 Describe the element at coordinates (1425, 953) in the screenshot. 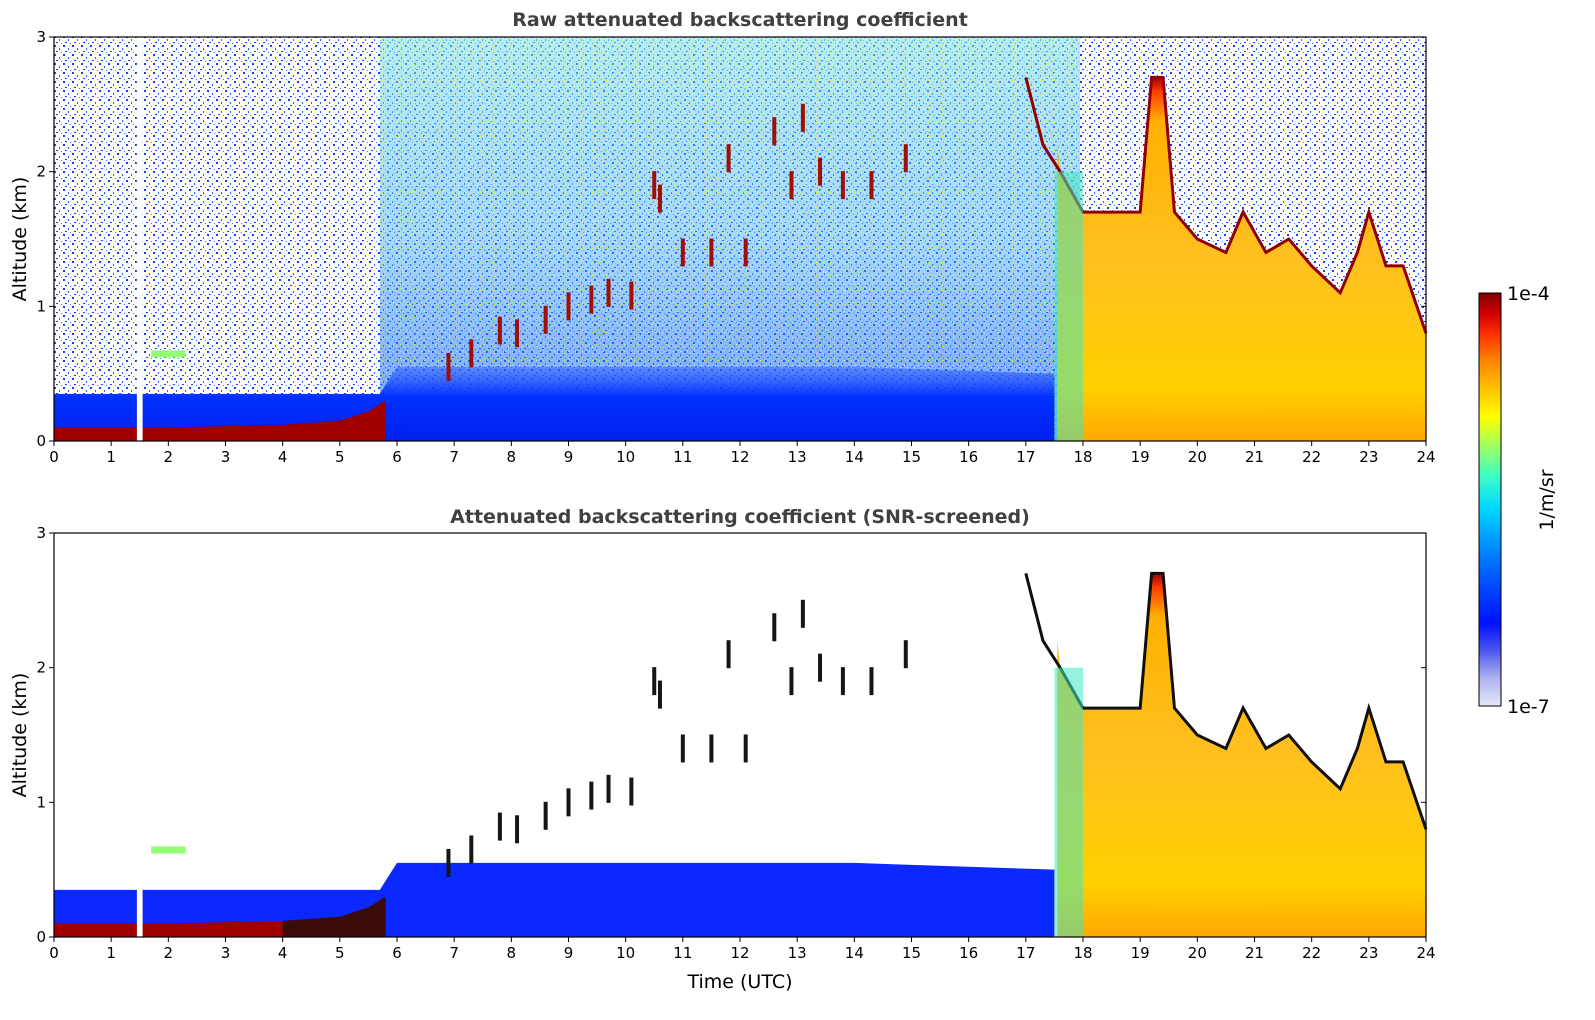

I see `x-tick-label: 24` at that location.